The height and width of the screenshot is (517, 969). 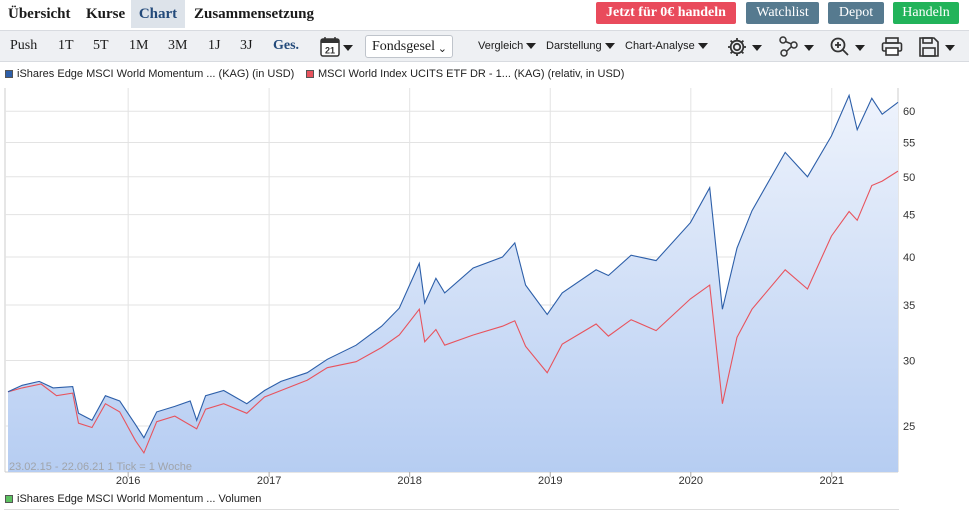 What do you see at coordinates (39, 14) in the screenshot?
I see `tab-uebersicht: Übersicht` at bounding box center [39, 14].